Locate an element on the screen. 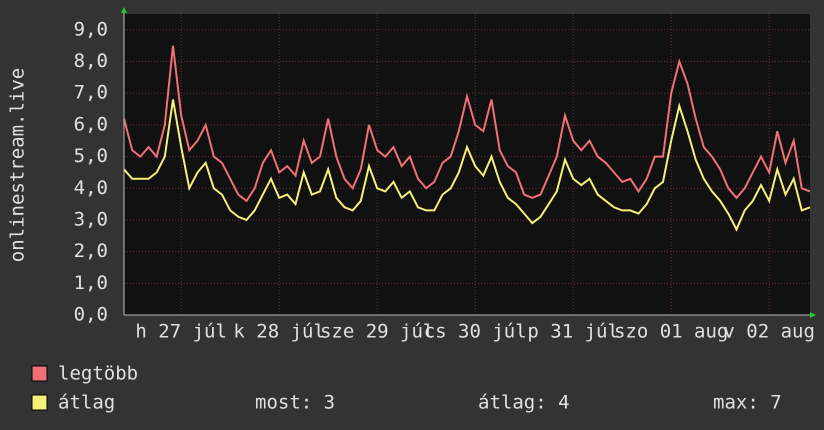  y-tick-label: 2,0 is located at coordinates (91, 251).